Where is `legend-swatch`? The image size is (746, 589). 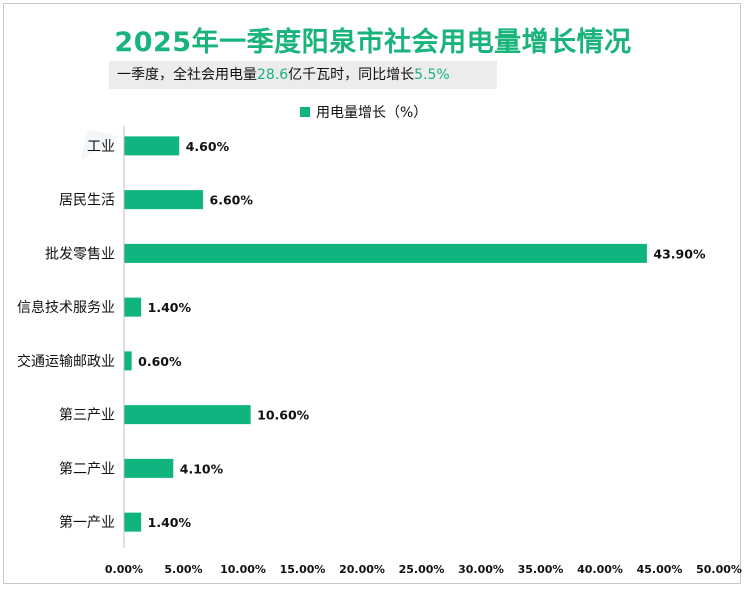
legend-swatch is located at coordinates (305, 112).